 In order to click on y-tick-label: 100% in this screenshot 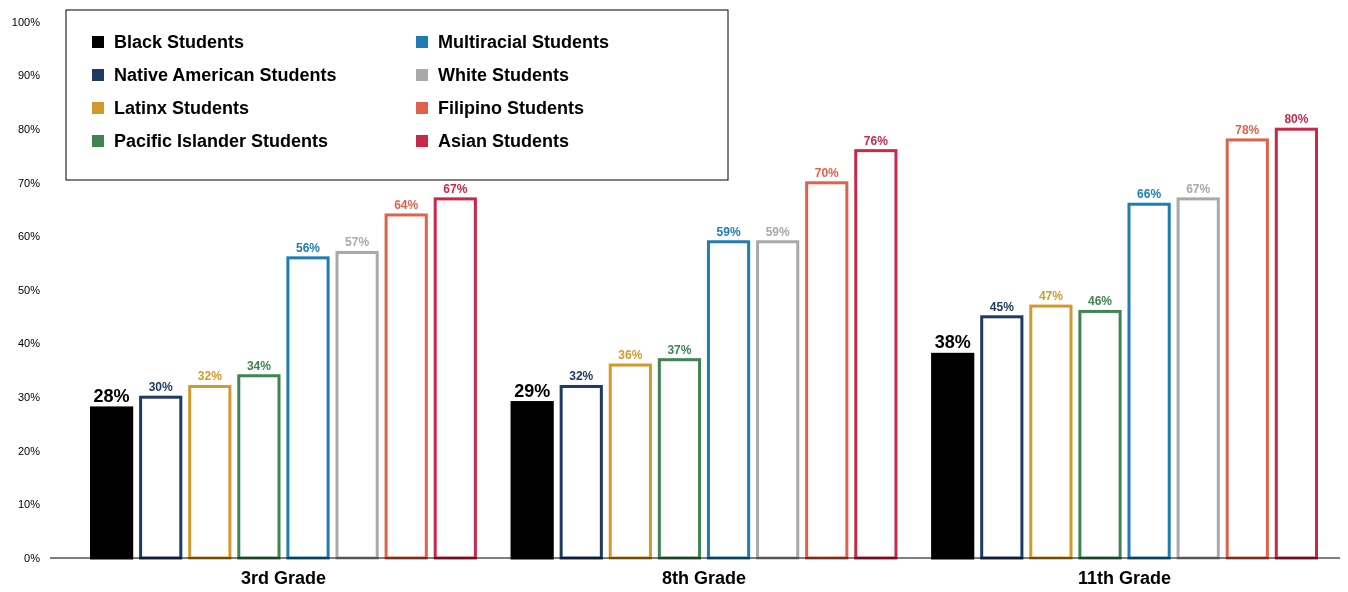, I will do `click(26, 21)`.